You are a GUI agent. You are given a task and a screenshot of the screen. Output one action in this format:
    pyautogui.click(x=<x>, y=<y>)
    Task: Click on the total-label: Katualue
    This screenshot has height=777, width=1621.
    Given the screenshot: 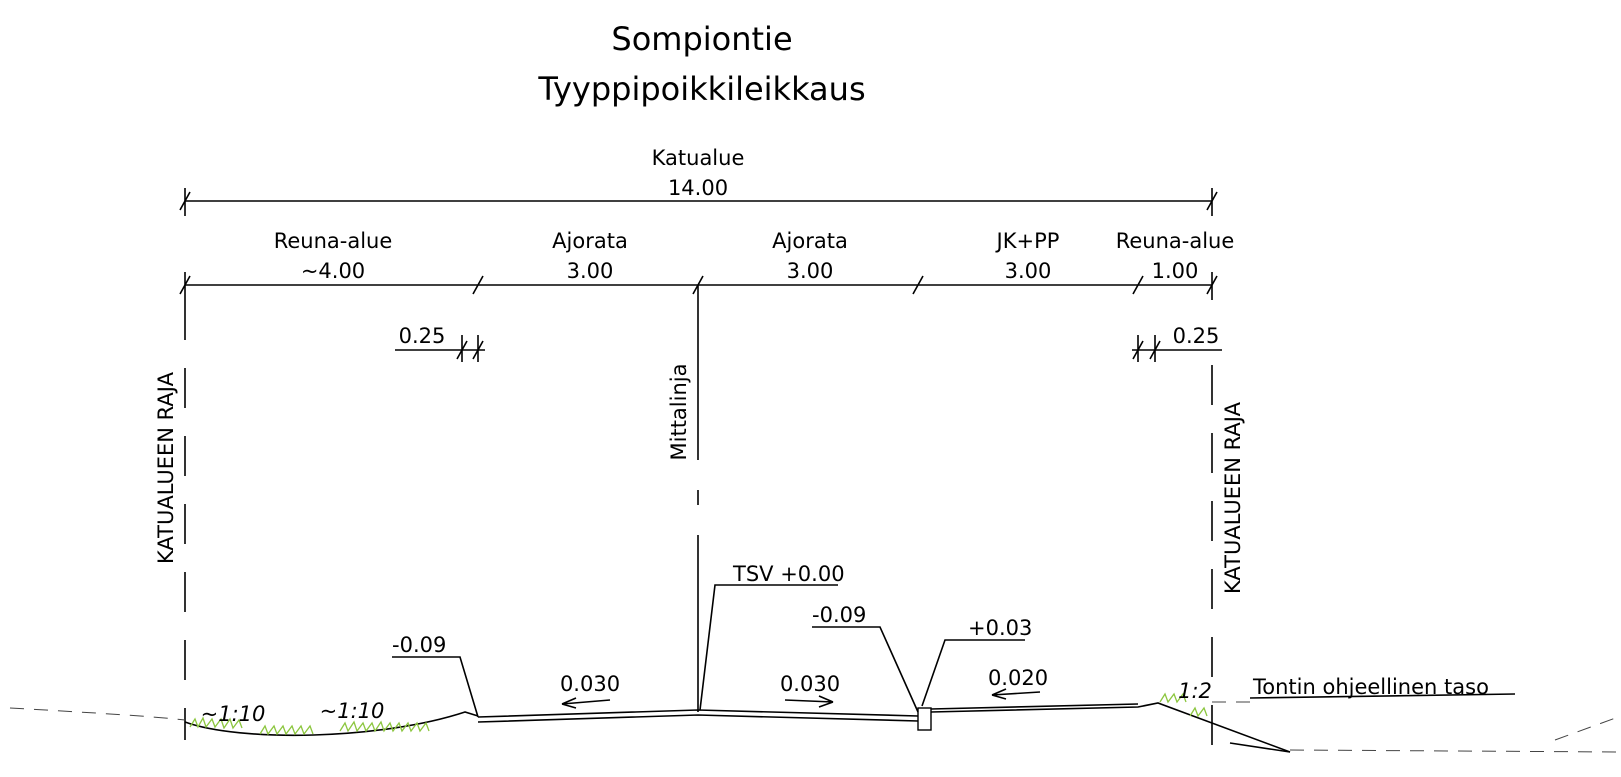 What is the action you would take?
    pyautogui.click(x=698, y=158)
    